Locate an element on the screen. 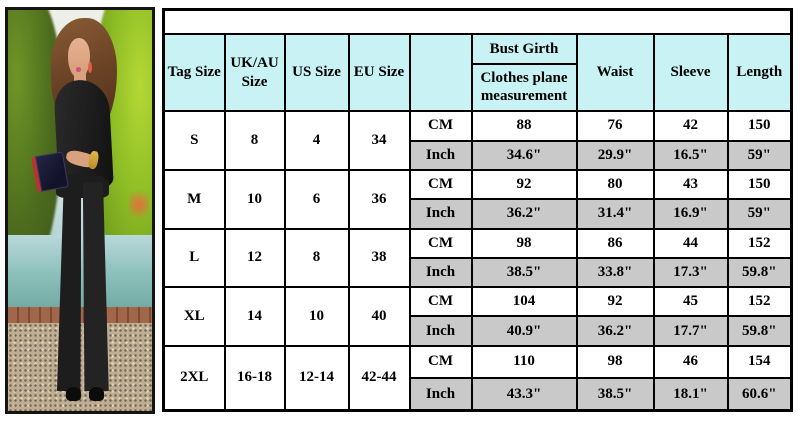 Image resolution: width=800 pixels, height=424 pixels. header-tag-size: Tag Size is located at coordinates (194, 72).